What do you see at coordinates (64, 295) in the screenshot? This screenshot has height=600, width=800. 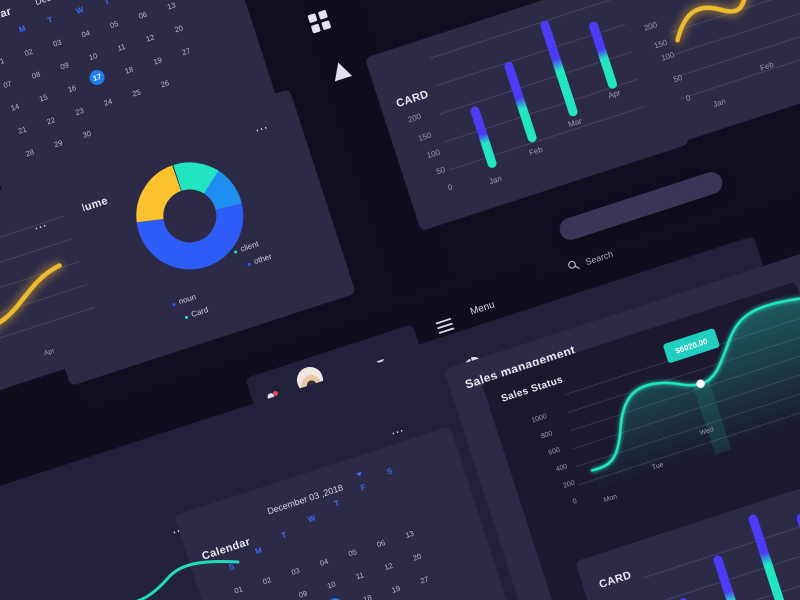 I see `trend-card-left: Feb Mar Apr` at bounding box center [64, 295].